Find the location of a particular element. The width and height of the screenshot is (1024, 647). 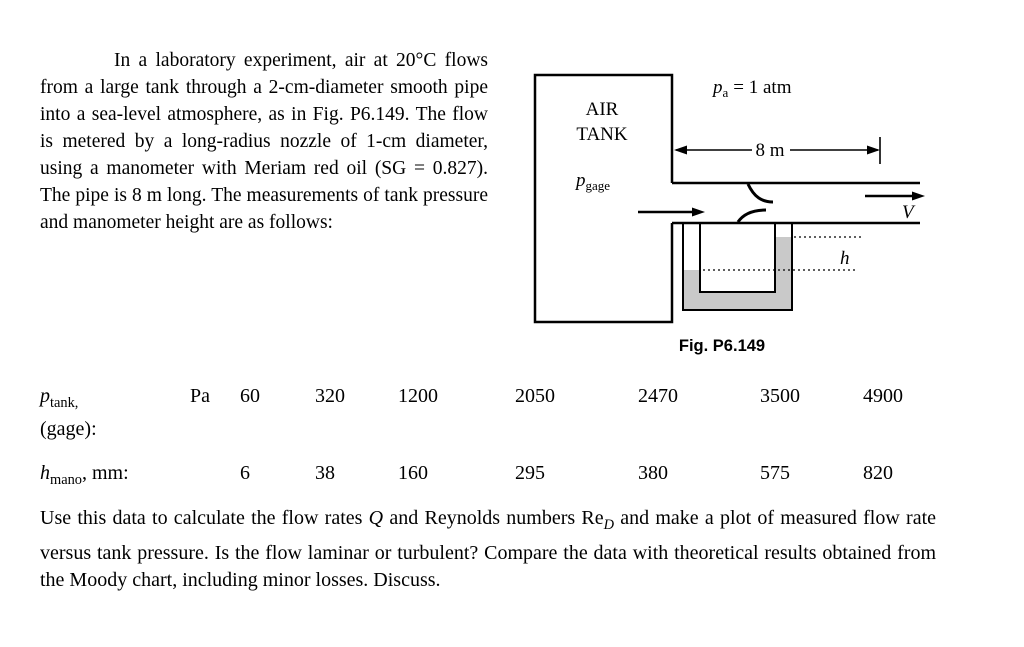

pipe-length-label: 8 m is located at coordinates (769, 150).